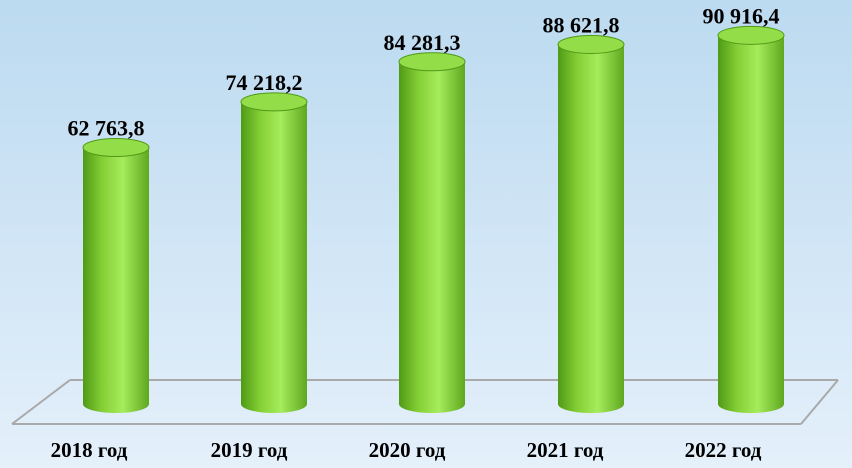  I want to click on value-label: 90 916,4, so click(741, 15).